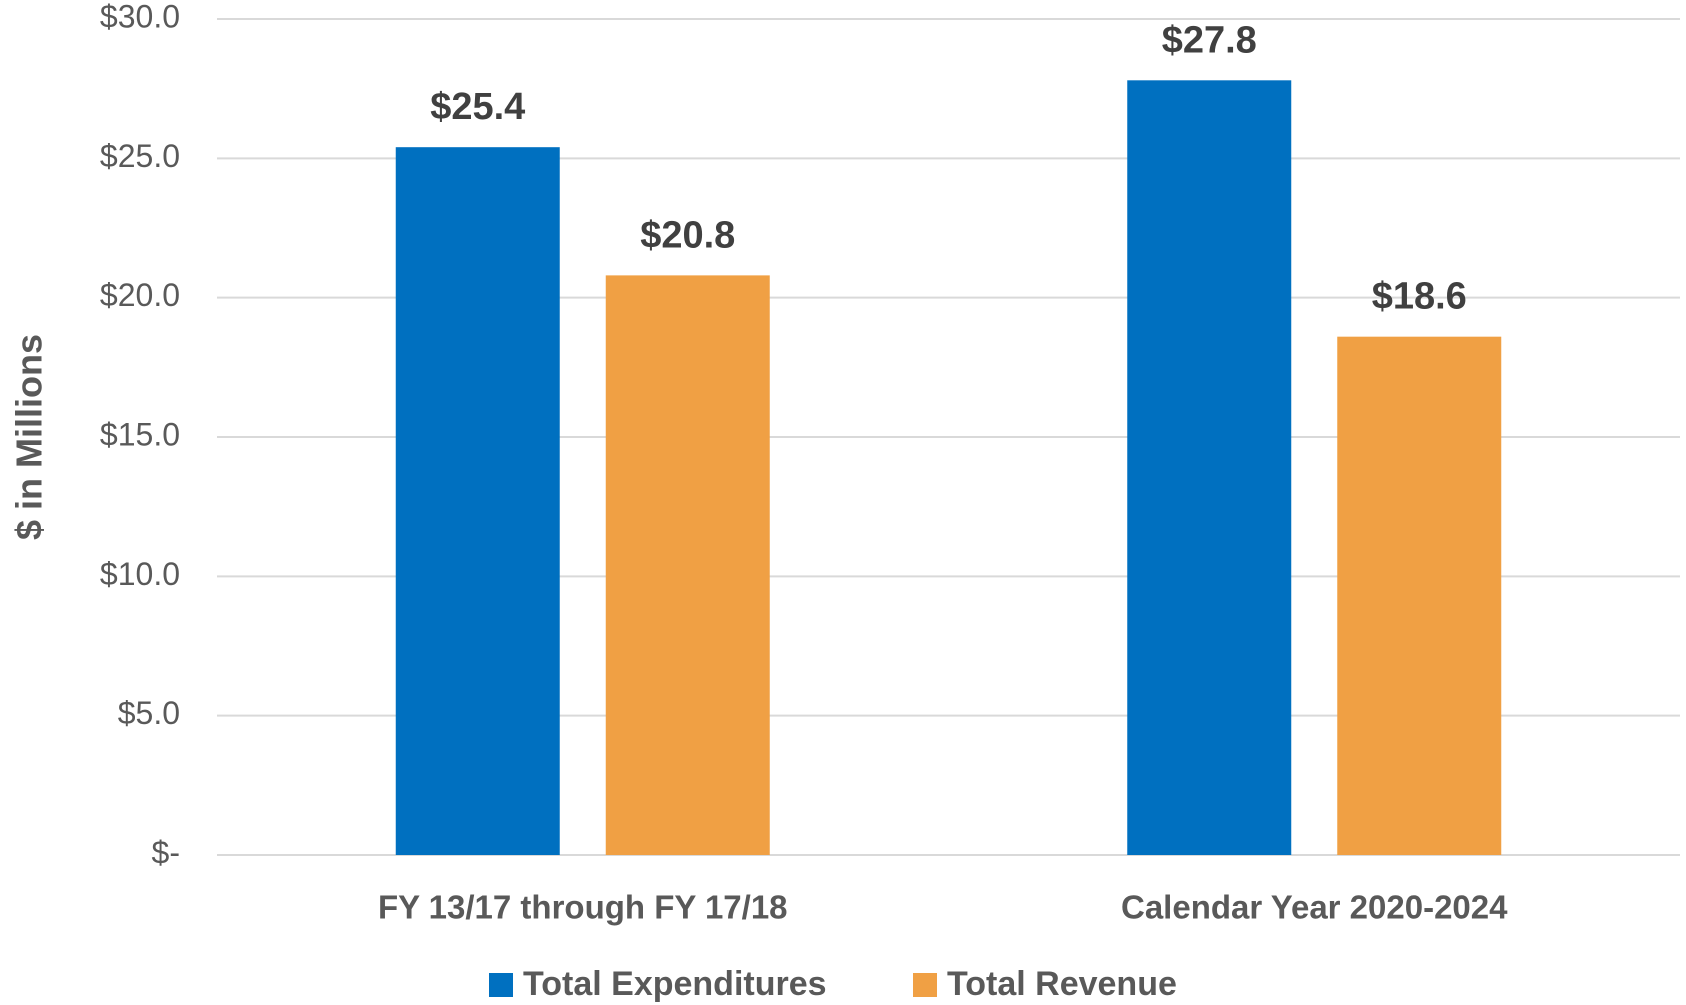  I want to click on y-tick-label: $25.0, so click(140, 156).